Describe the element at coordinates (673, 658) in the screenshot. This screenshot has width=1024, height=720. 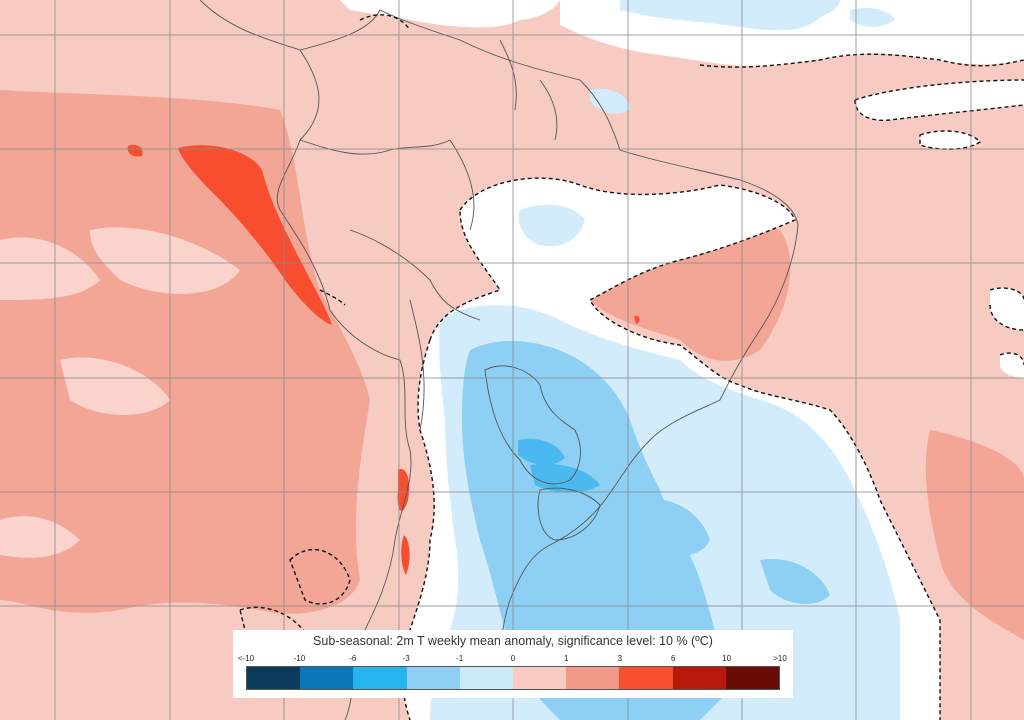
I see `legend-tick-label: 6` at that location.